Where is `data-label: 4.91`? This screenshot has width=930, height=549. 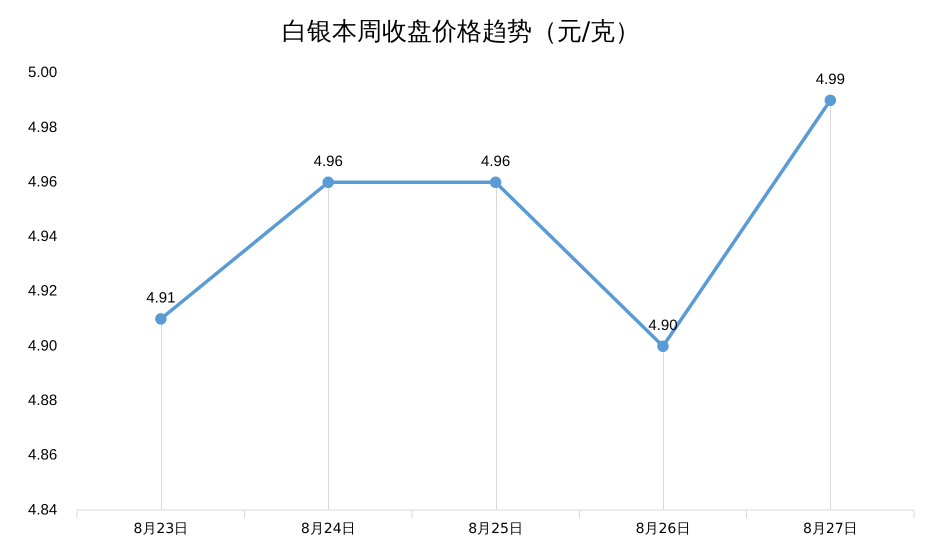 data-label: 4.91 is located at coordinates (161, 298).